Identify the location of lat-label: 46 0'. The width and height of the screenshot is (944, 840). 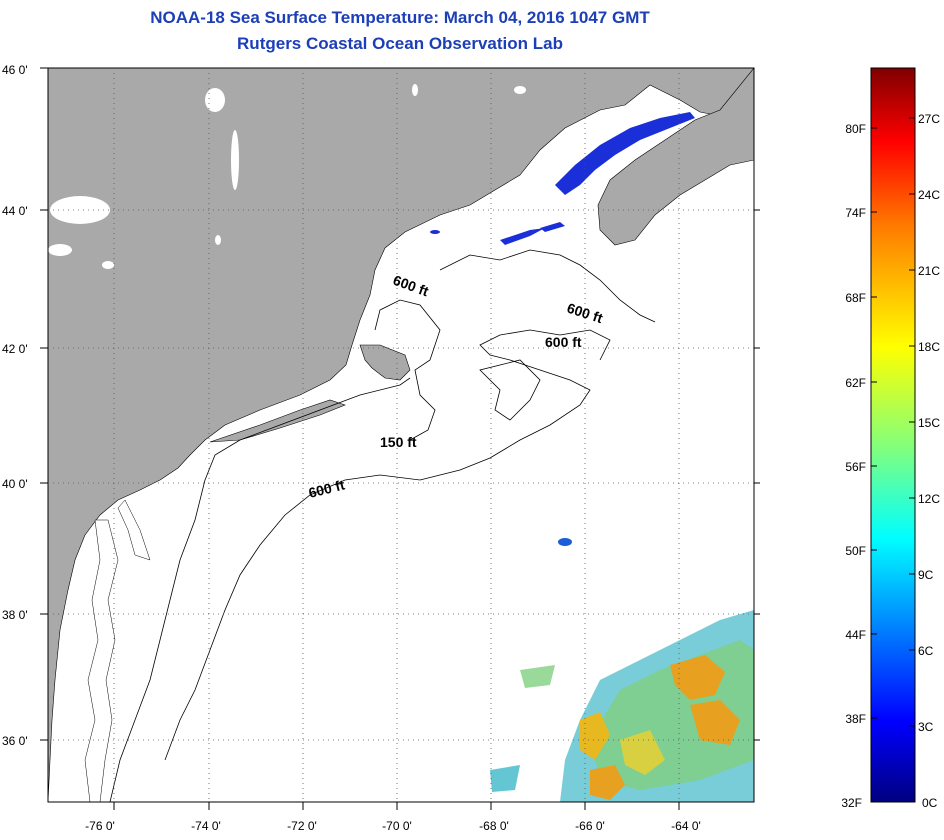
(15, 70).